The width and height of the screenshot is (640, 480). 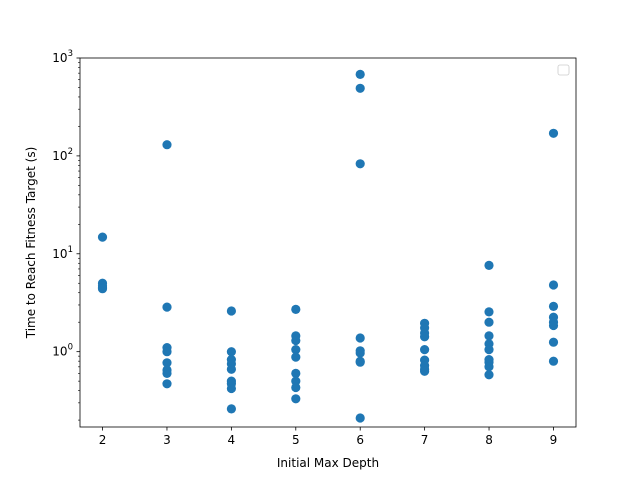 What do you see at coordinates (66, 235) in the screenshot?
I see `y-axis-ticks: 10⁰ 10¹ 10² 10³` at bounding box center [66, 235].